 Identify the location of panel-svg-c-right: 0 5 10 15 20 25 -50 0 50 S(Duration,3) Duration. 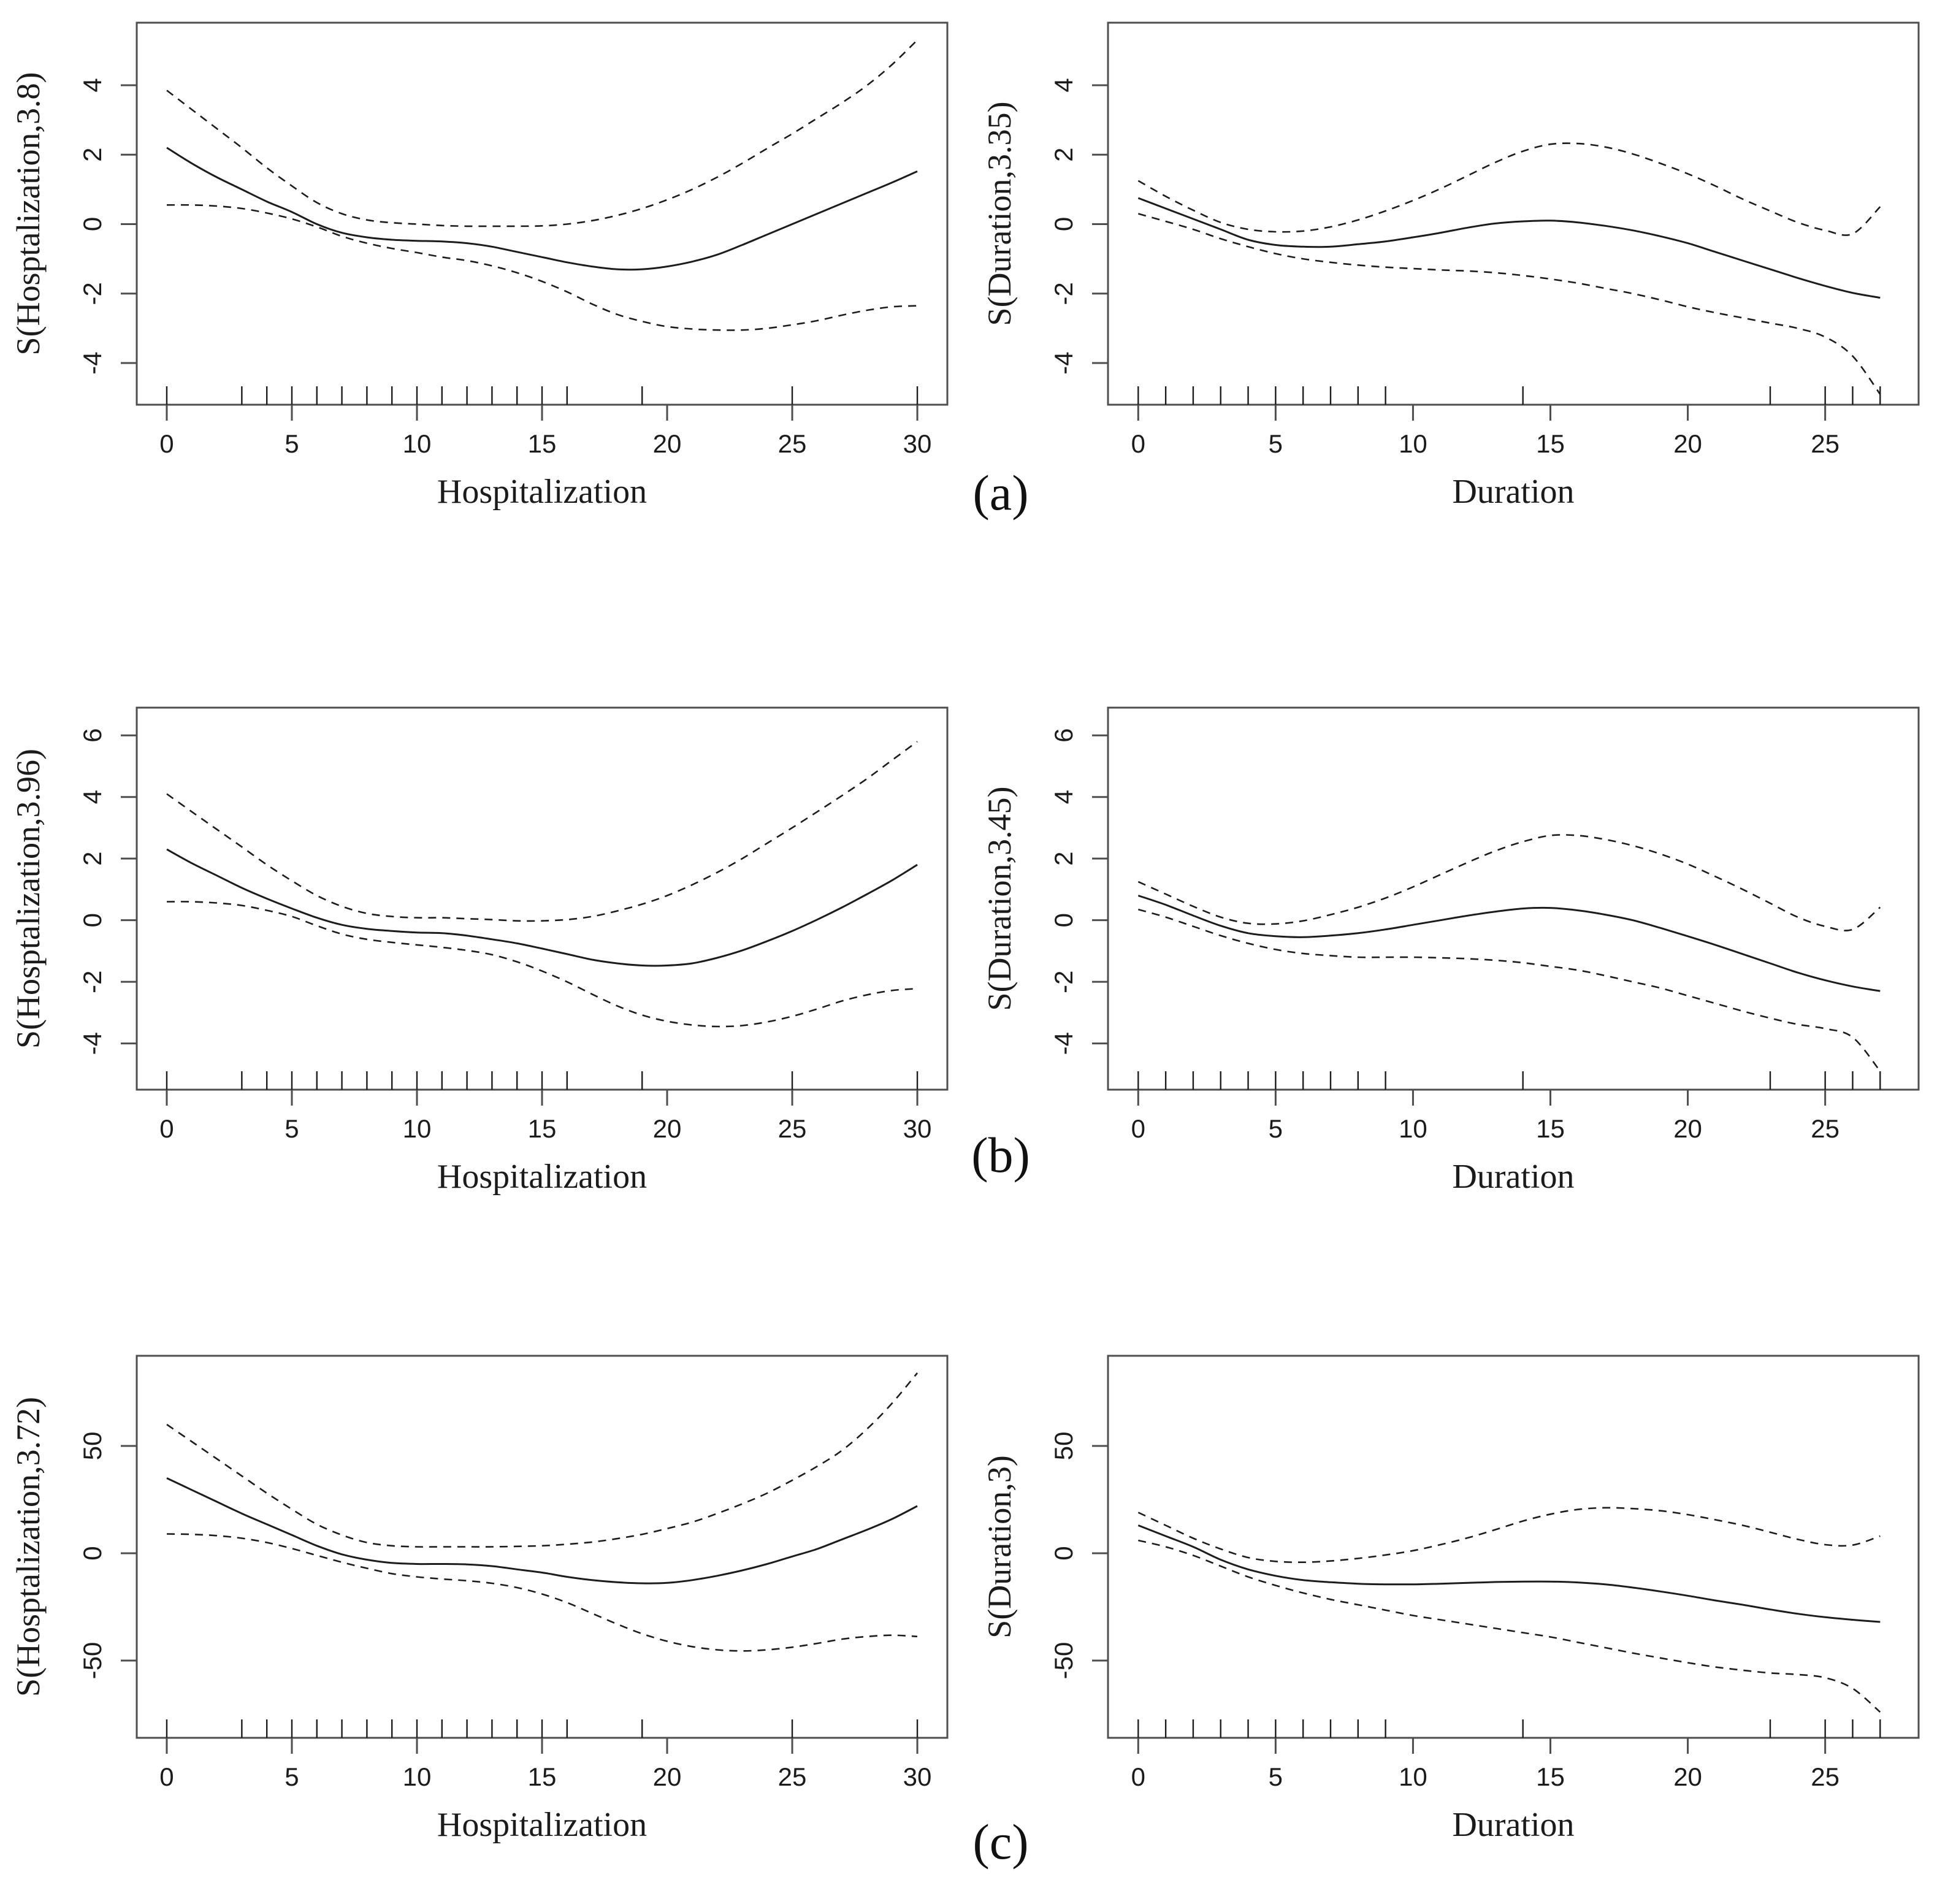
(1450, 1599).